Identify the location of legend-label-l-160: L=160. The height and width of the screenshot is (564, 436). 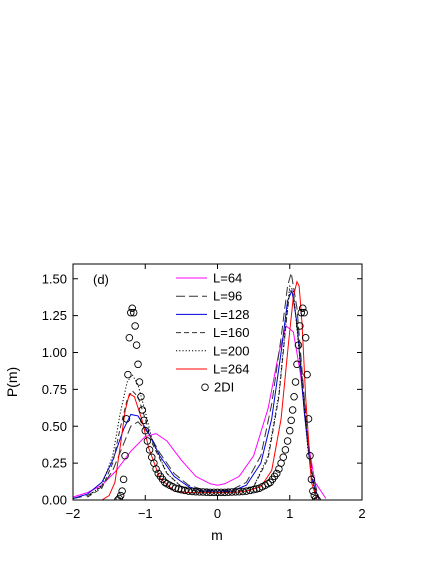
(231, 332).